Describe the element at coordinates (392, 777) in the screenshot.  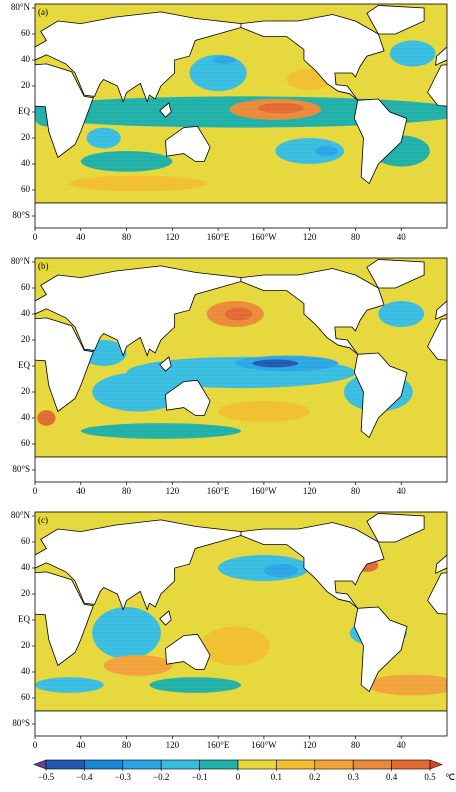
I see `colorbar-label: 0.4` at that location.